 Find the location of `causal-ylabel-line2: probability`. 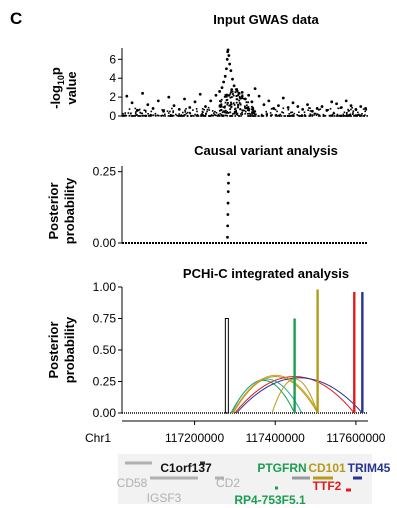

causal-ylabel-line2: probability is located at coordinates (69, 210).